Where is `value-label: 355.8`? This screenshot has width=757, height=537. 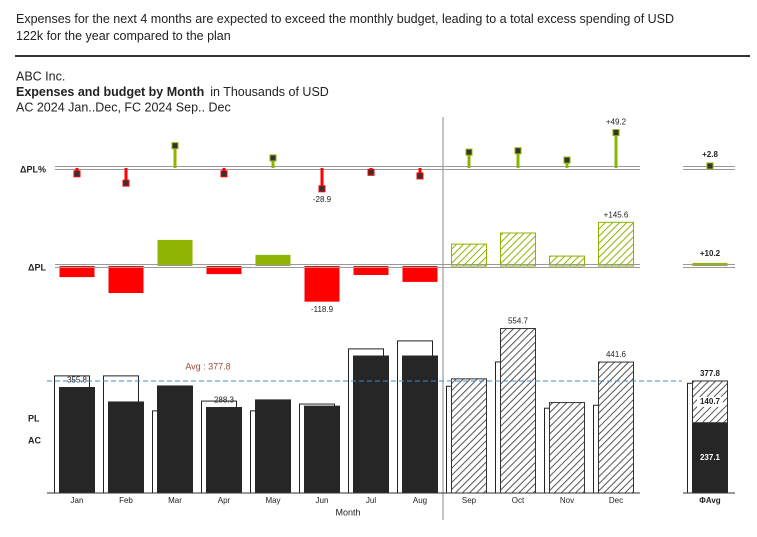 value-label: 355.8 is located at coordinates (77, 380).